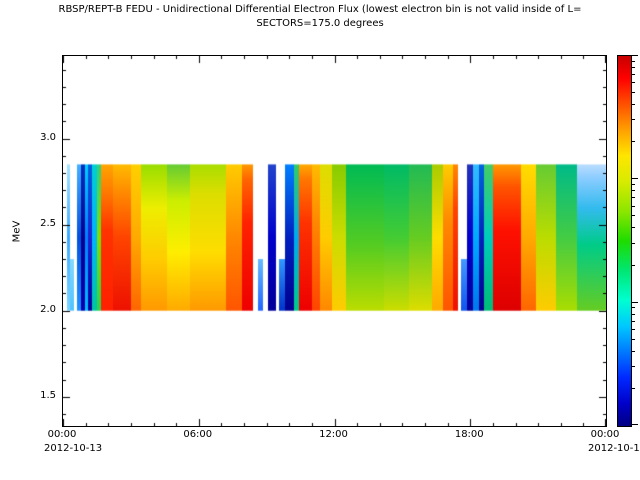 The width and height of the screenshot is (640, 480). What do you see at coordinates (48, 395) in the screenshot?
I see `y-tick-label: 1.5` at bounding box center [48, 395].